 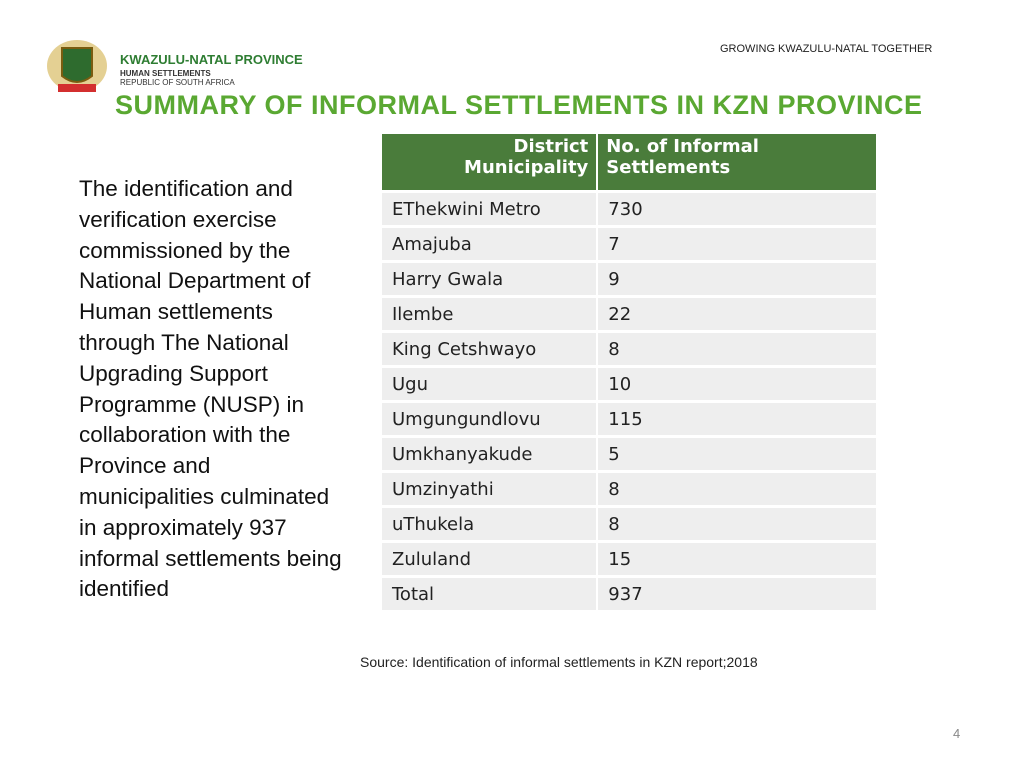 I want to click on table-row: Ugu 10, so click(x=629, y=384).